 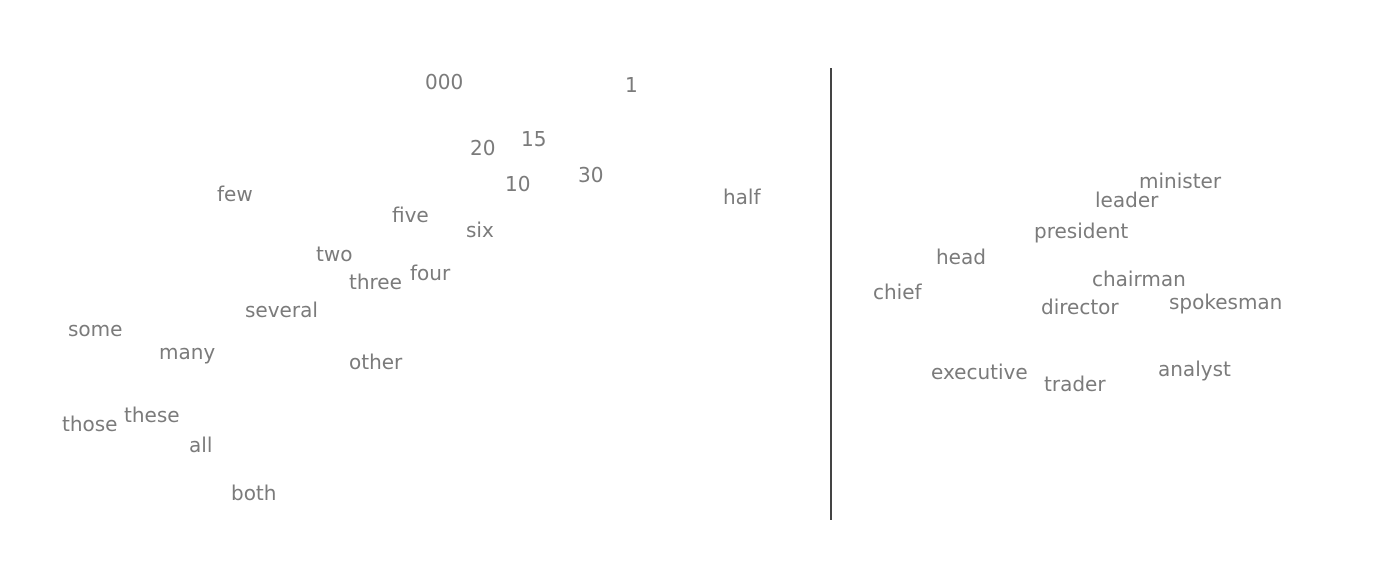 What do you see at coordinates (1081, 231) in the screenshot?
I see `word-label: president` at bounding box center [1081, 231].